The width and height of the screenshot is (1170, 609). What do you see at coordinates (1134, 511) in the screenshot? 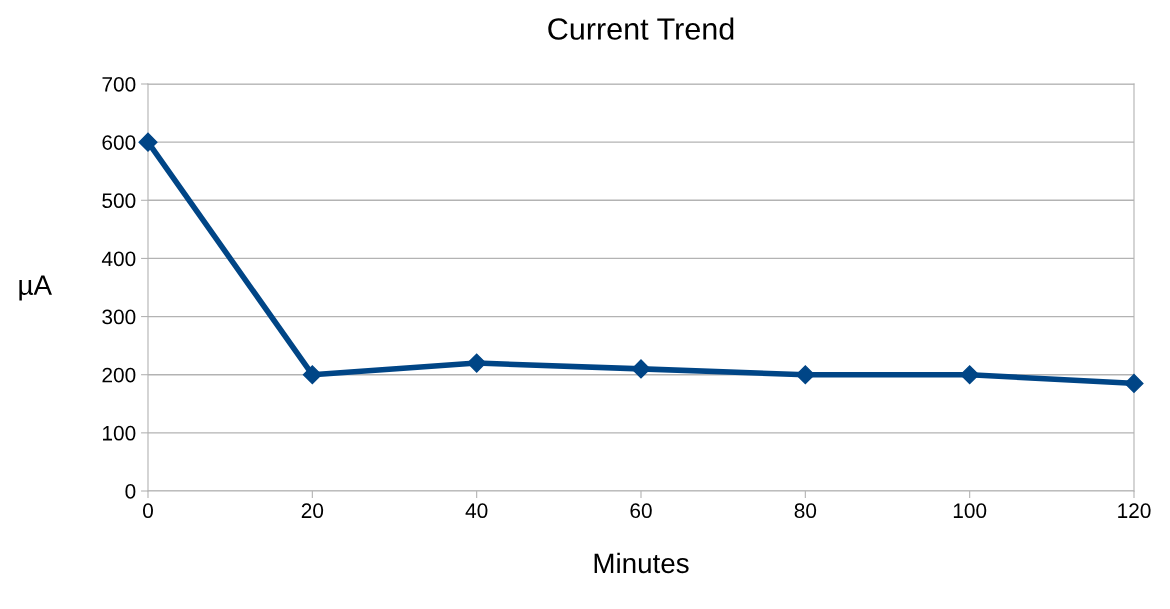
I see `x-tick-label: 120` at bounding box center [1134, 511].